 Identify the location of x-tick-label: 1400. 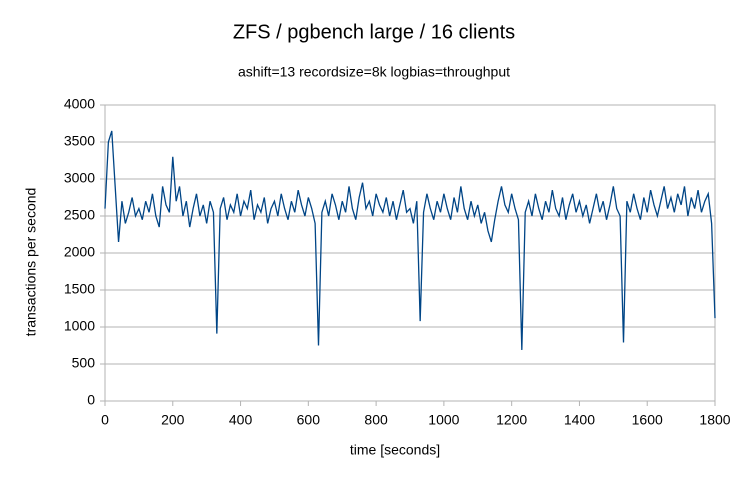
(579, 420).